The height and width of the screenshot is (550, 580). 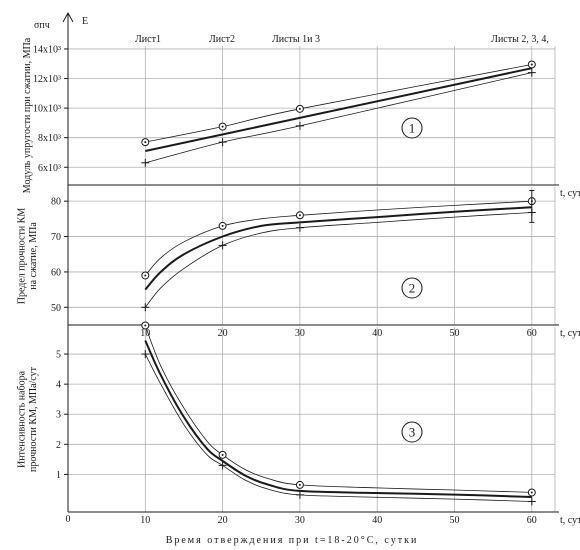 What do you see at coordinates (85, 21) in the screenshot?
I see `corner-e-label: E` at bounding box center [85, 21].